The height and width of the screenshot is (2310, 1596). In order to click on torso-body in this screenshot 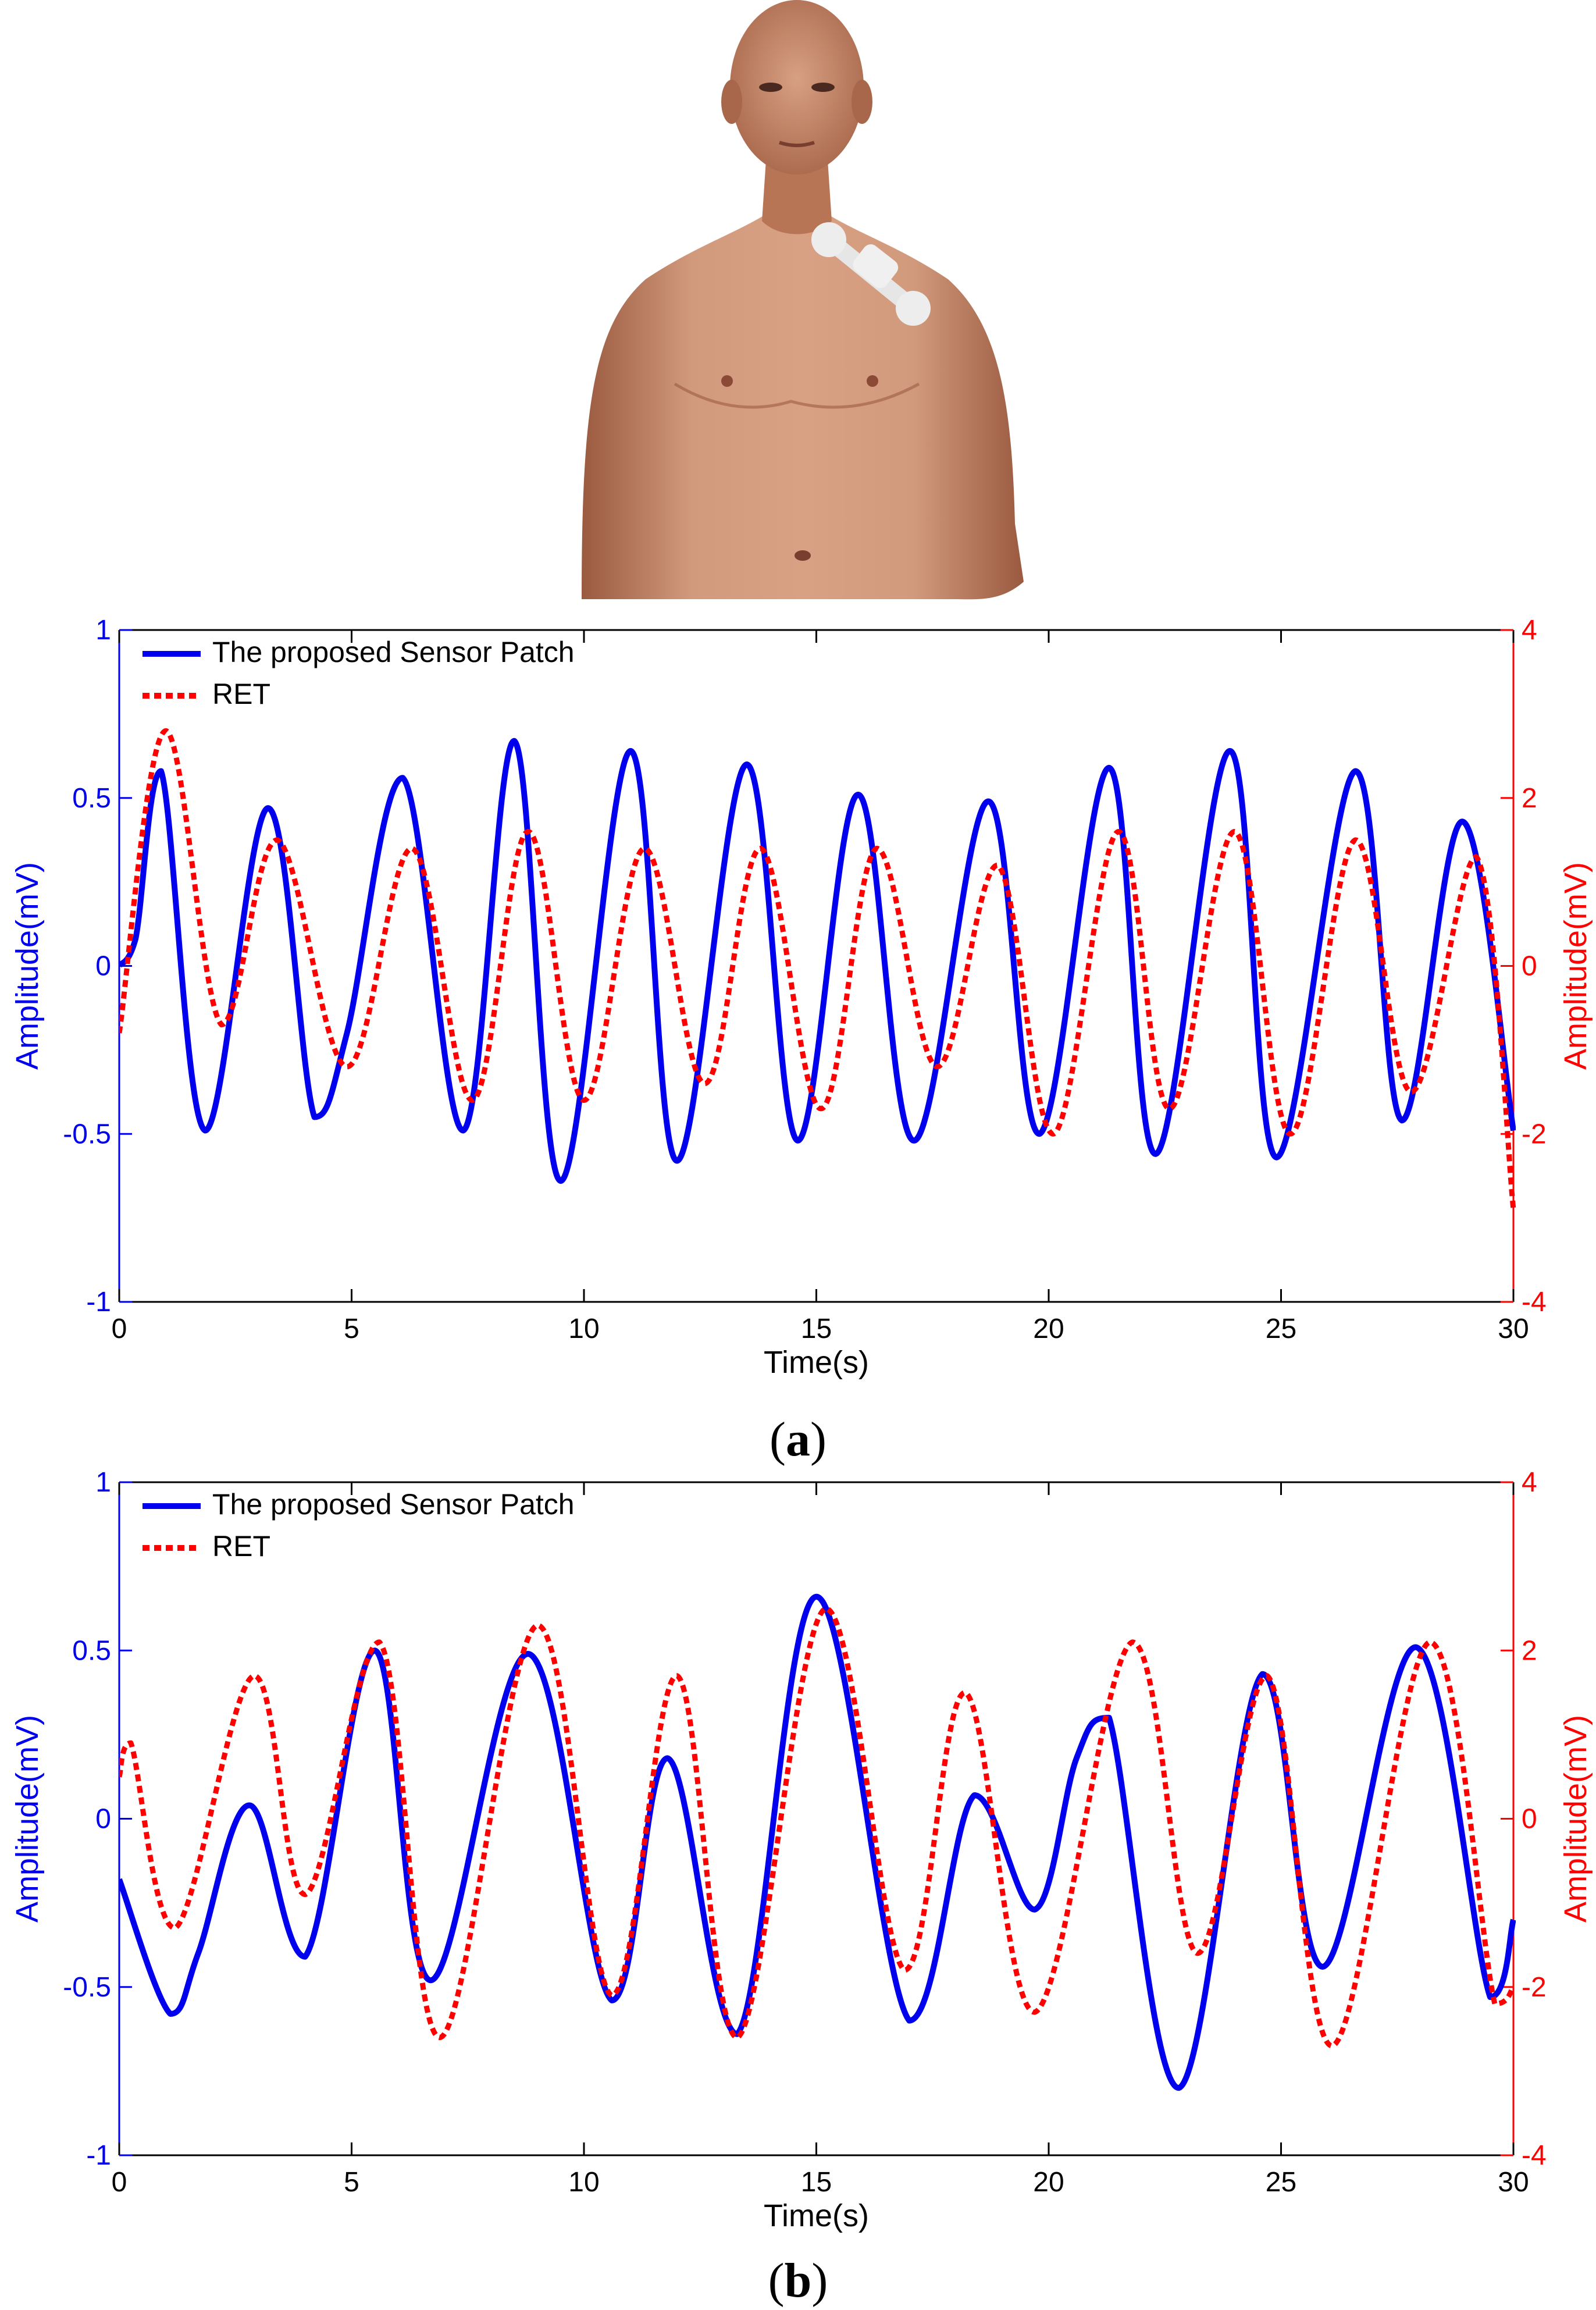, I will do `click(803, 387)`.